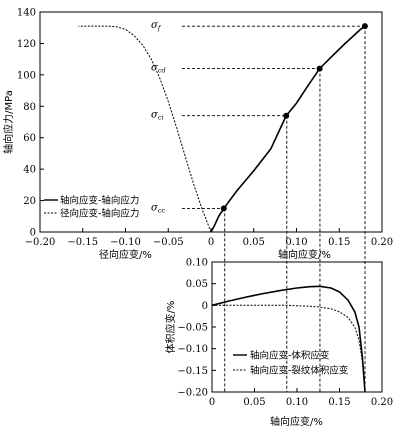 The image size is (402, 433). I want to click on top-x-tick-label: −0.05, so click(168, 242).